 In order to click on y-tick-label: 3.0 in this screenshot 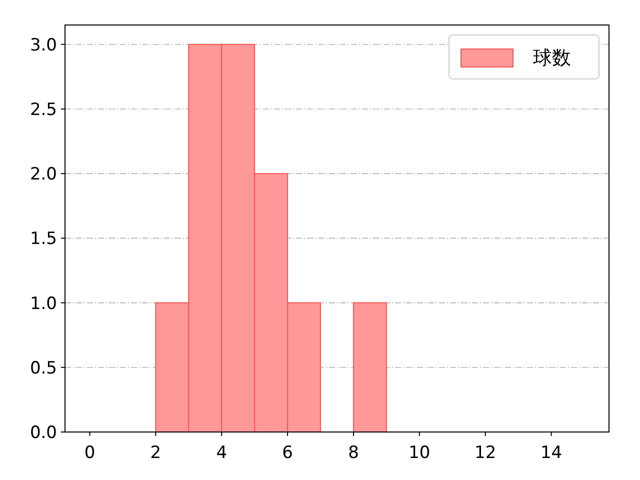, I will do `click(43, 45)`.